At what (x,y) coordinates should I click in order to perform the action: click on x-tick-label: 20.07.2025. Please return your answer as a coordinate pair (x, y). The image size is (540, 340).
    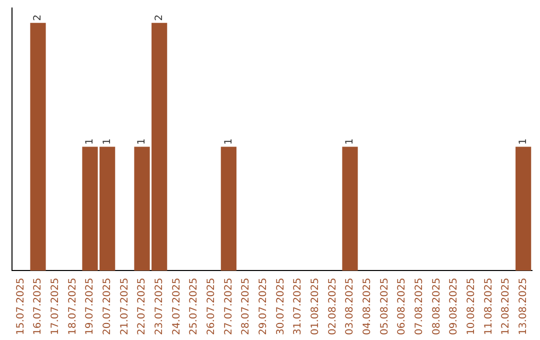
    Looking at the image, I should click on (107, 307).